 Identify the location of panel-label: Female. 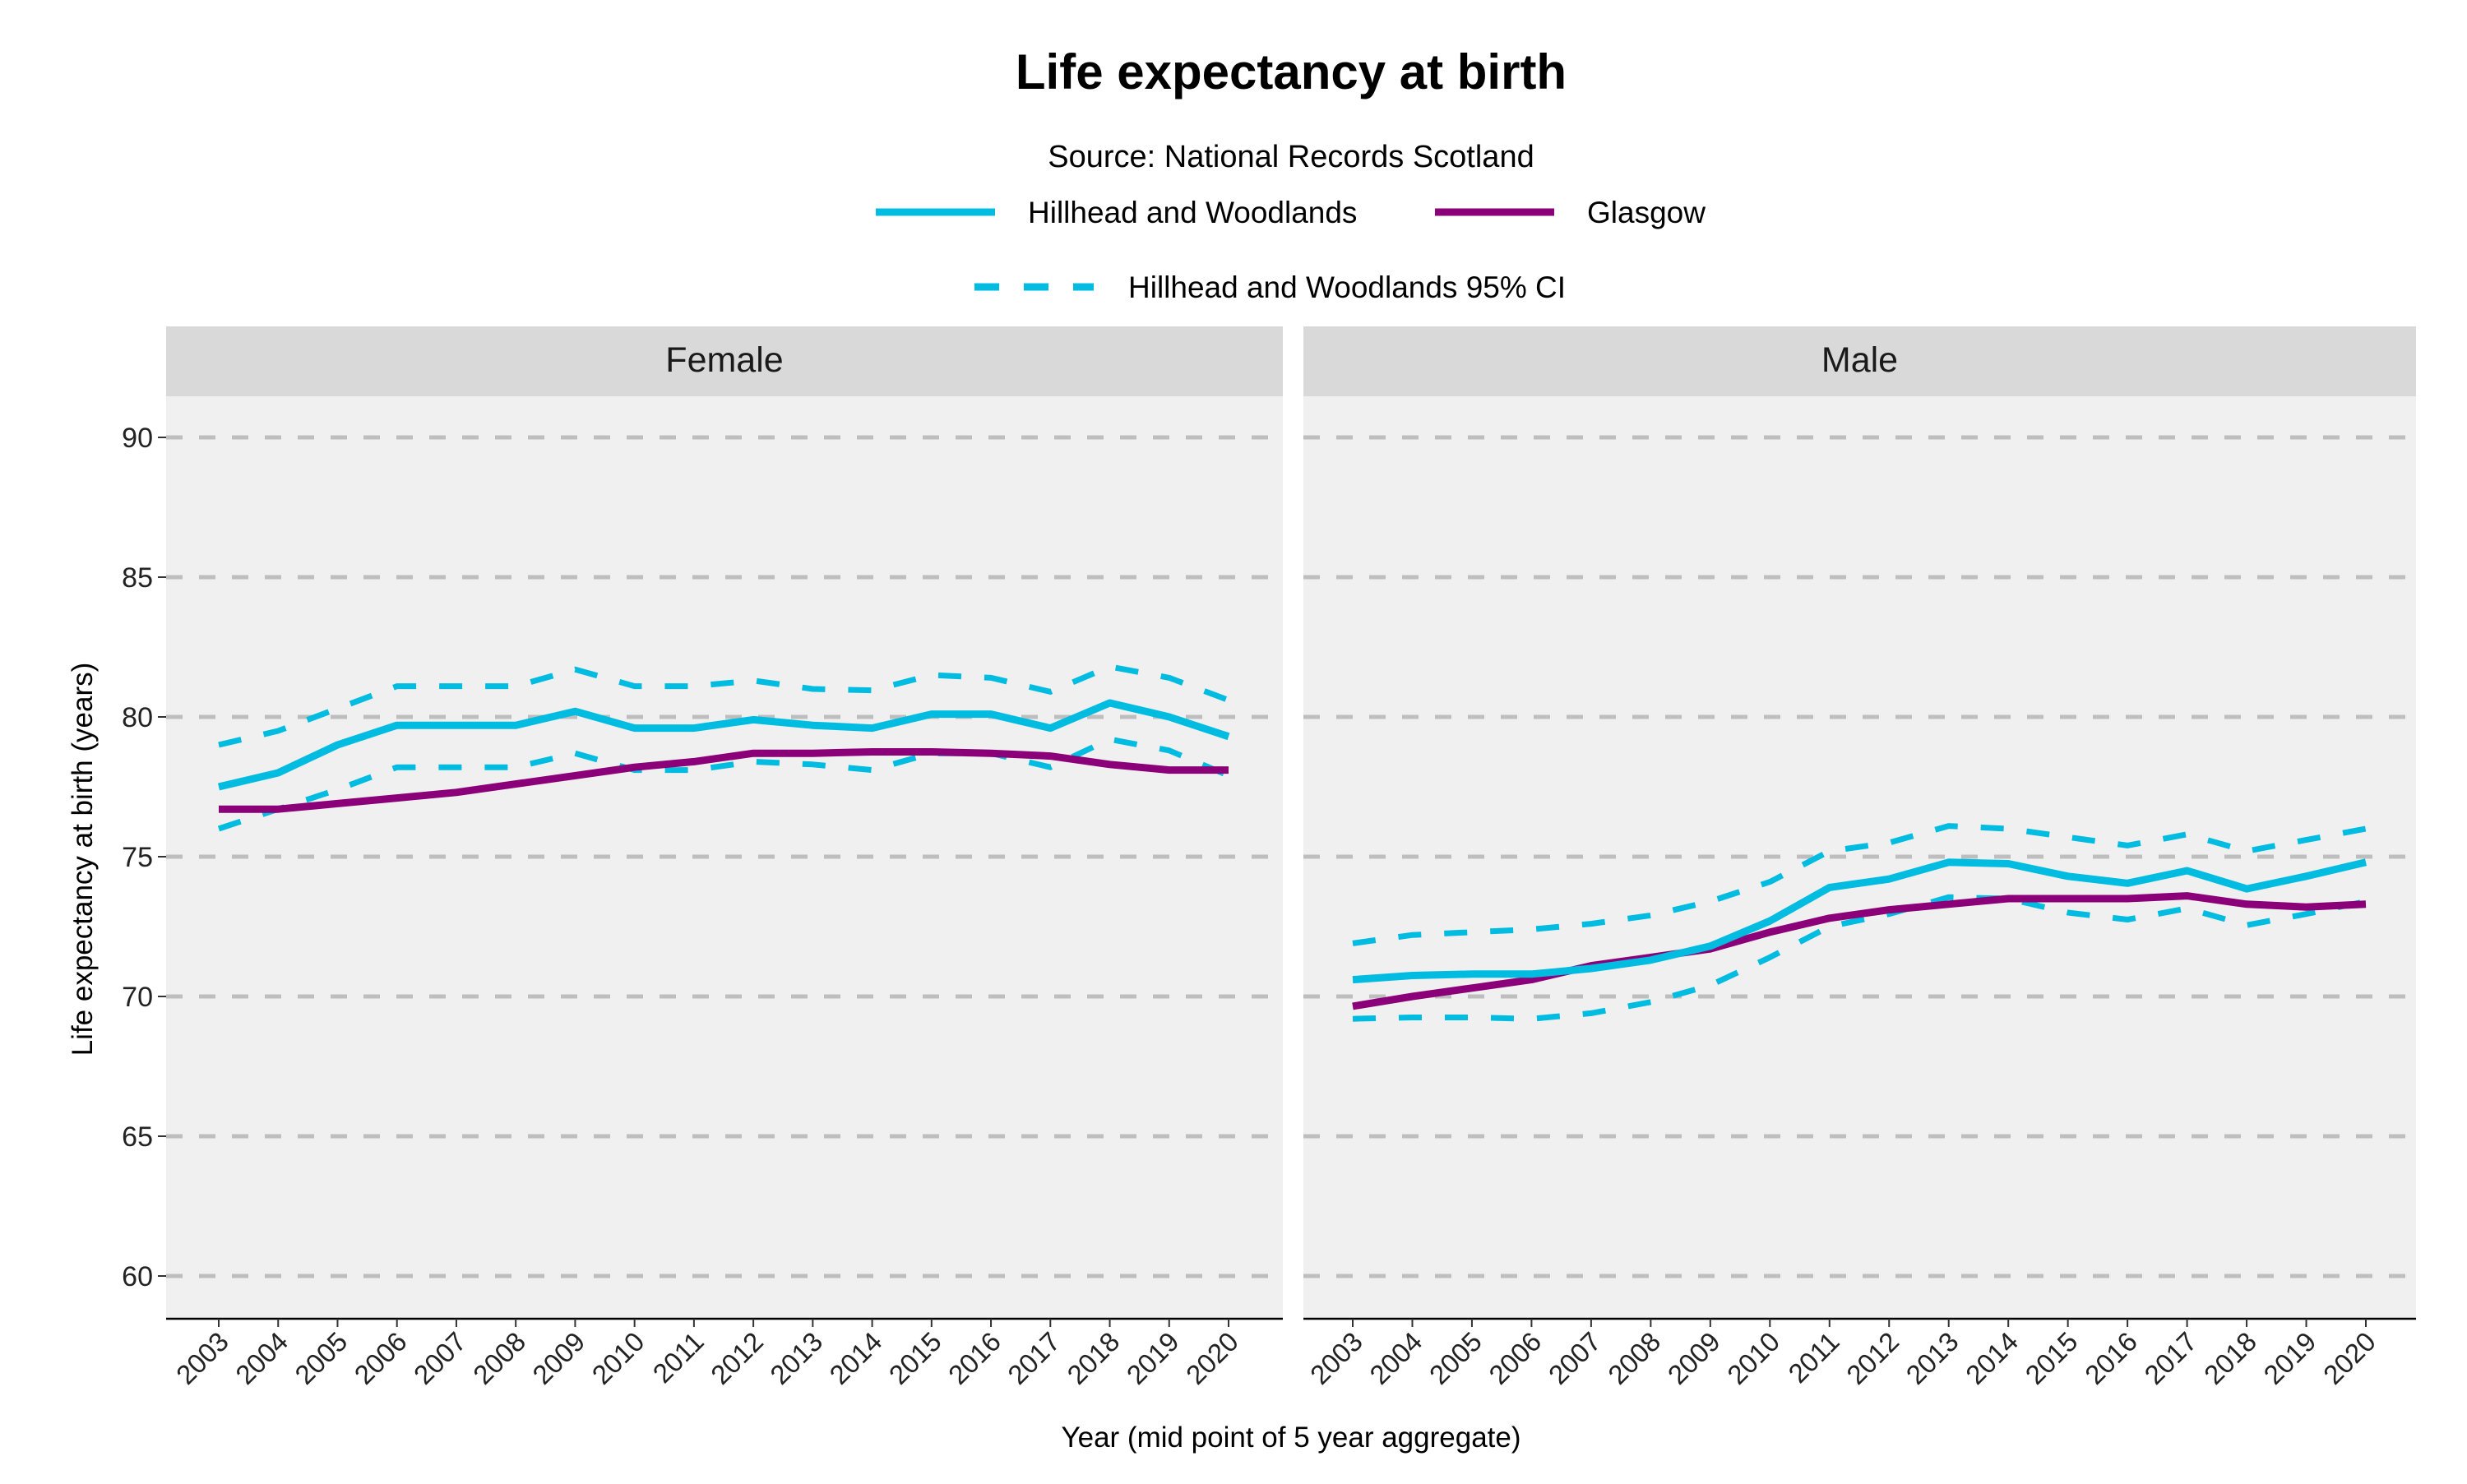
(724, 360).